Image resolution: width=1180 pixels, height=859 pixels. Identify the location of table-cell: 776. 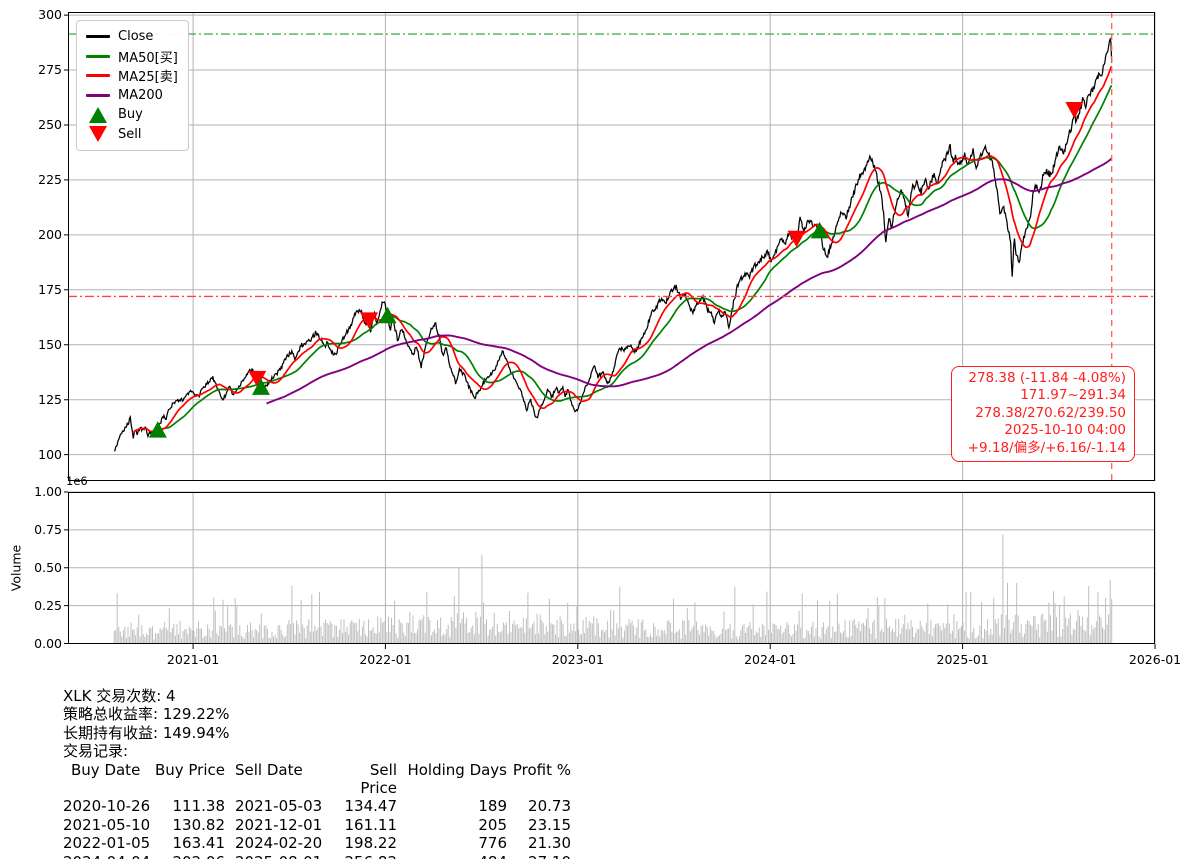
(492, 843).